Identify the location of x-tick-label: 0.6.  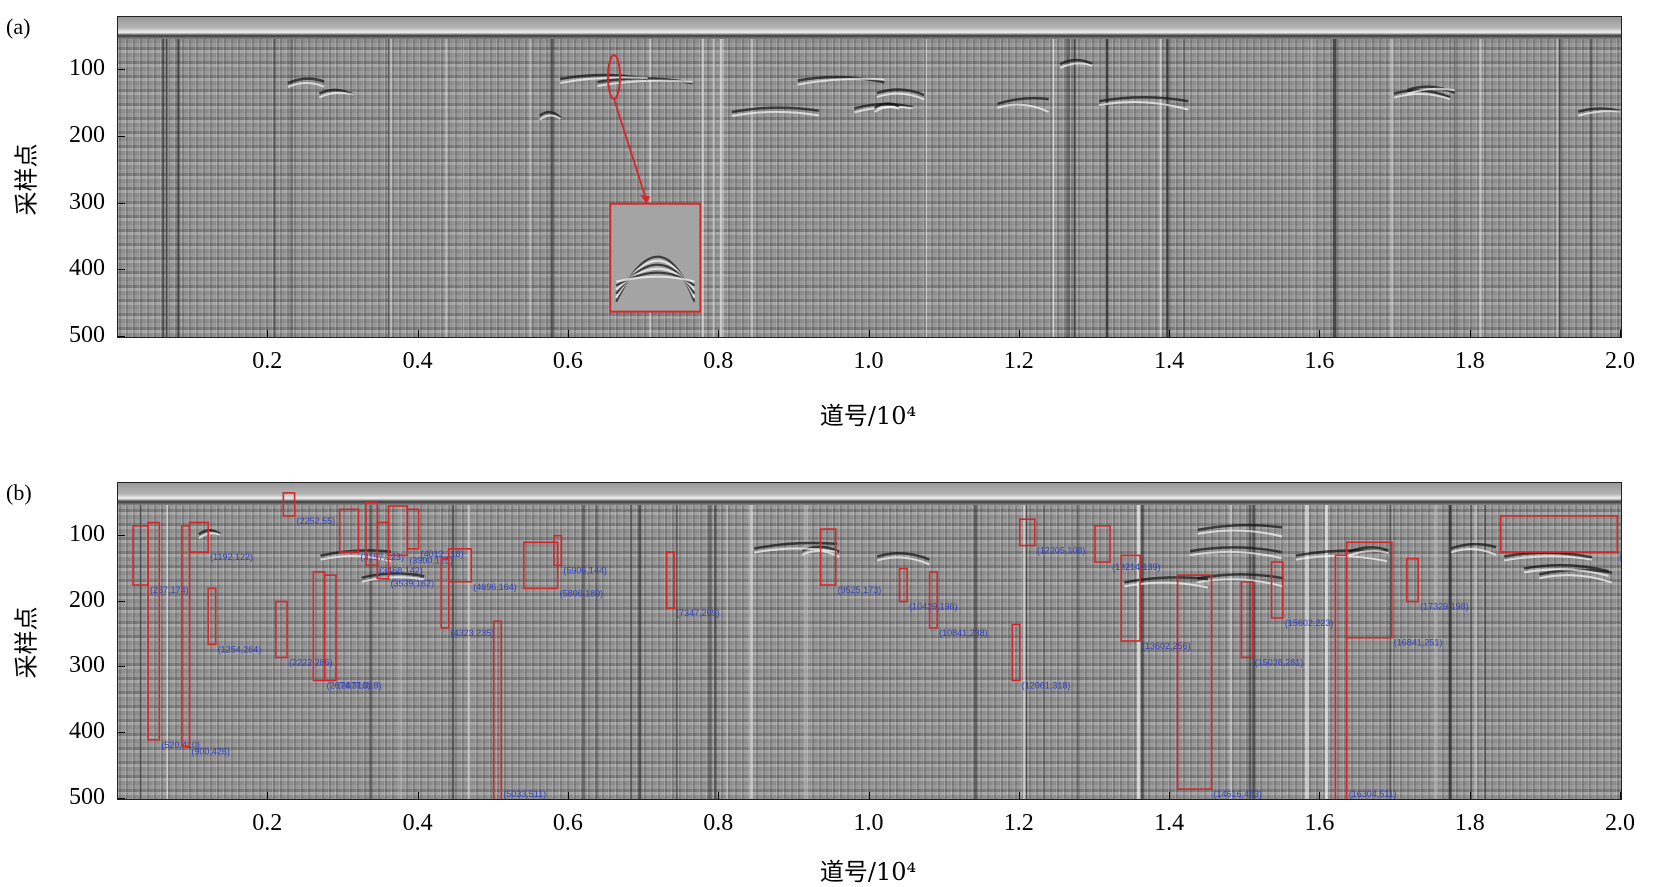
(567, 361).